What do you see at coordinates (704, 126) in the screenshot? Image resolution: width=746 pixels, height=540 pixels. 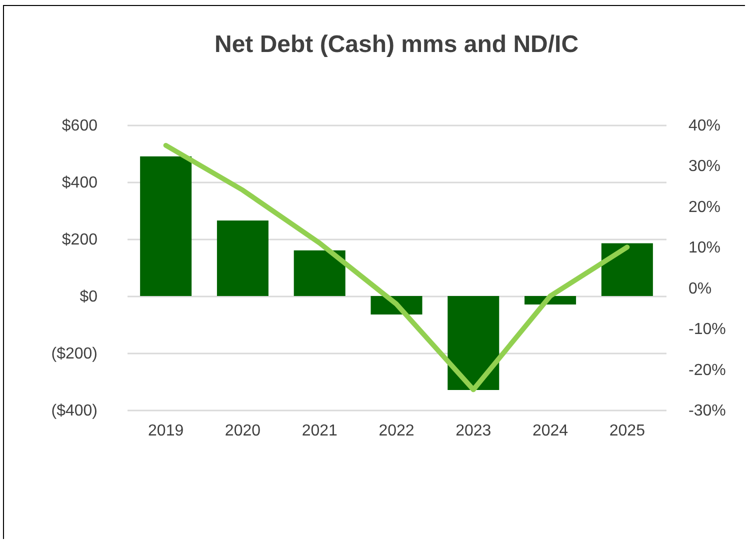 I see `y2-tick-label: 40%` at bounding box center [704, 126].